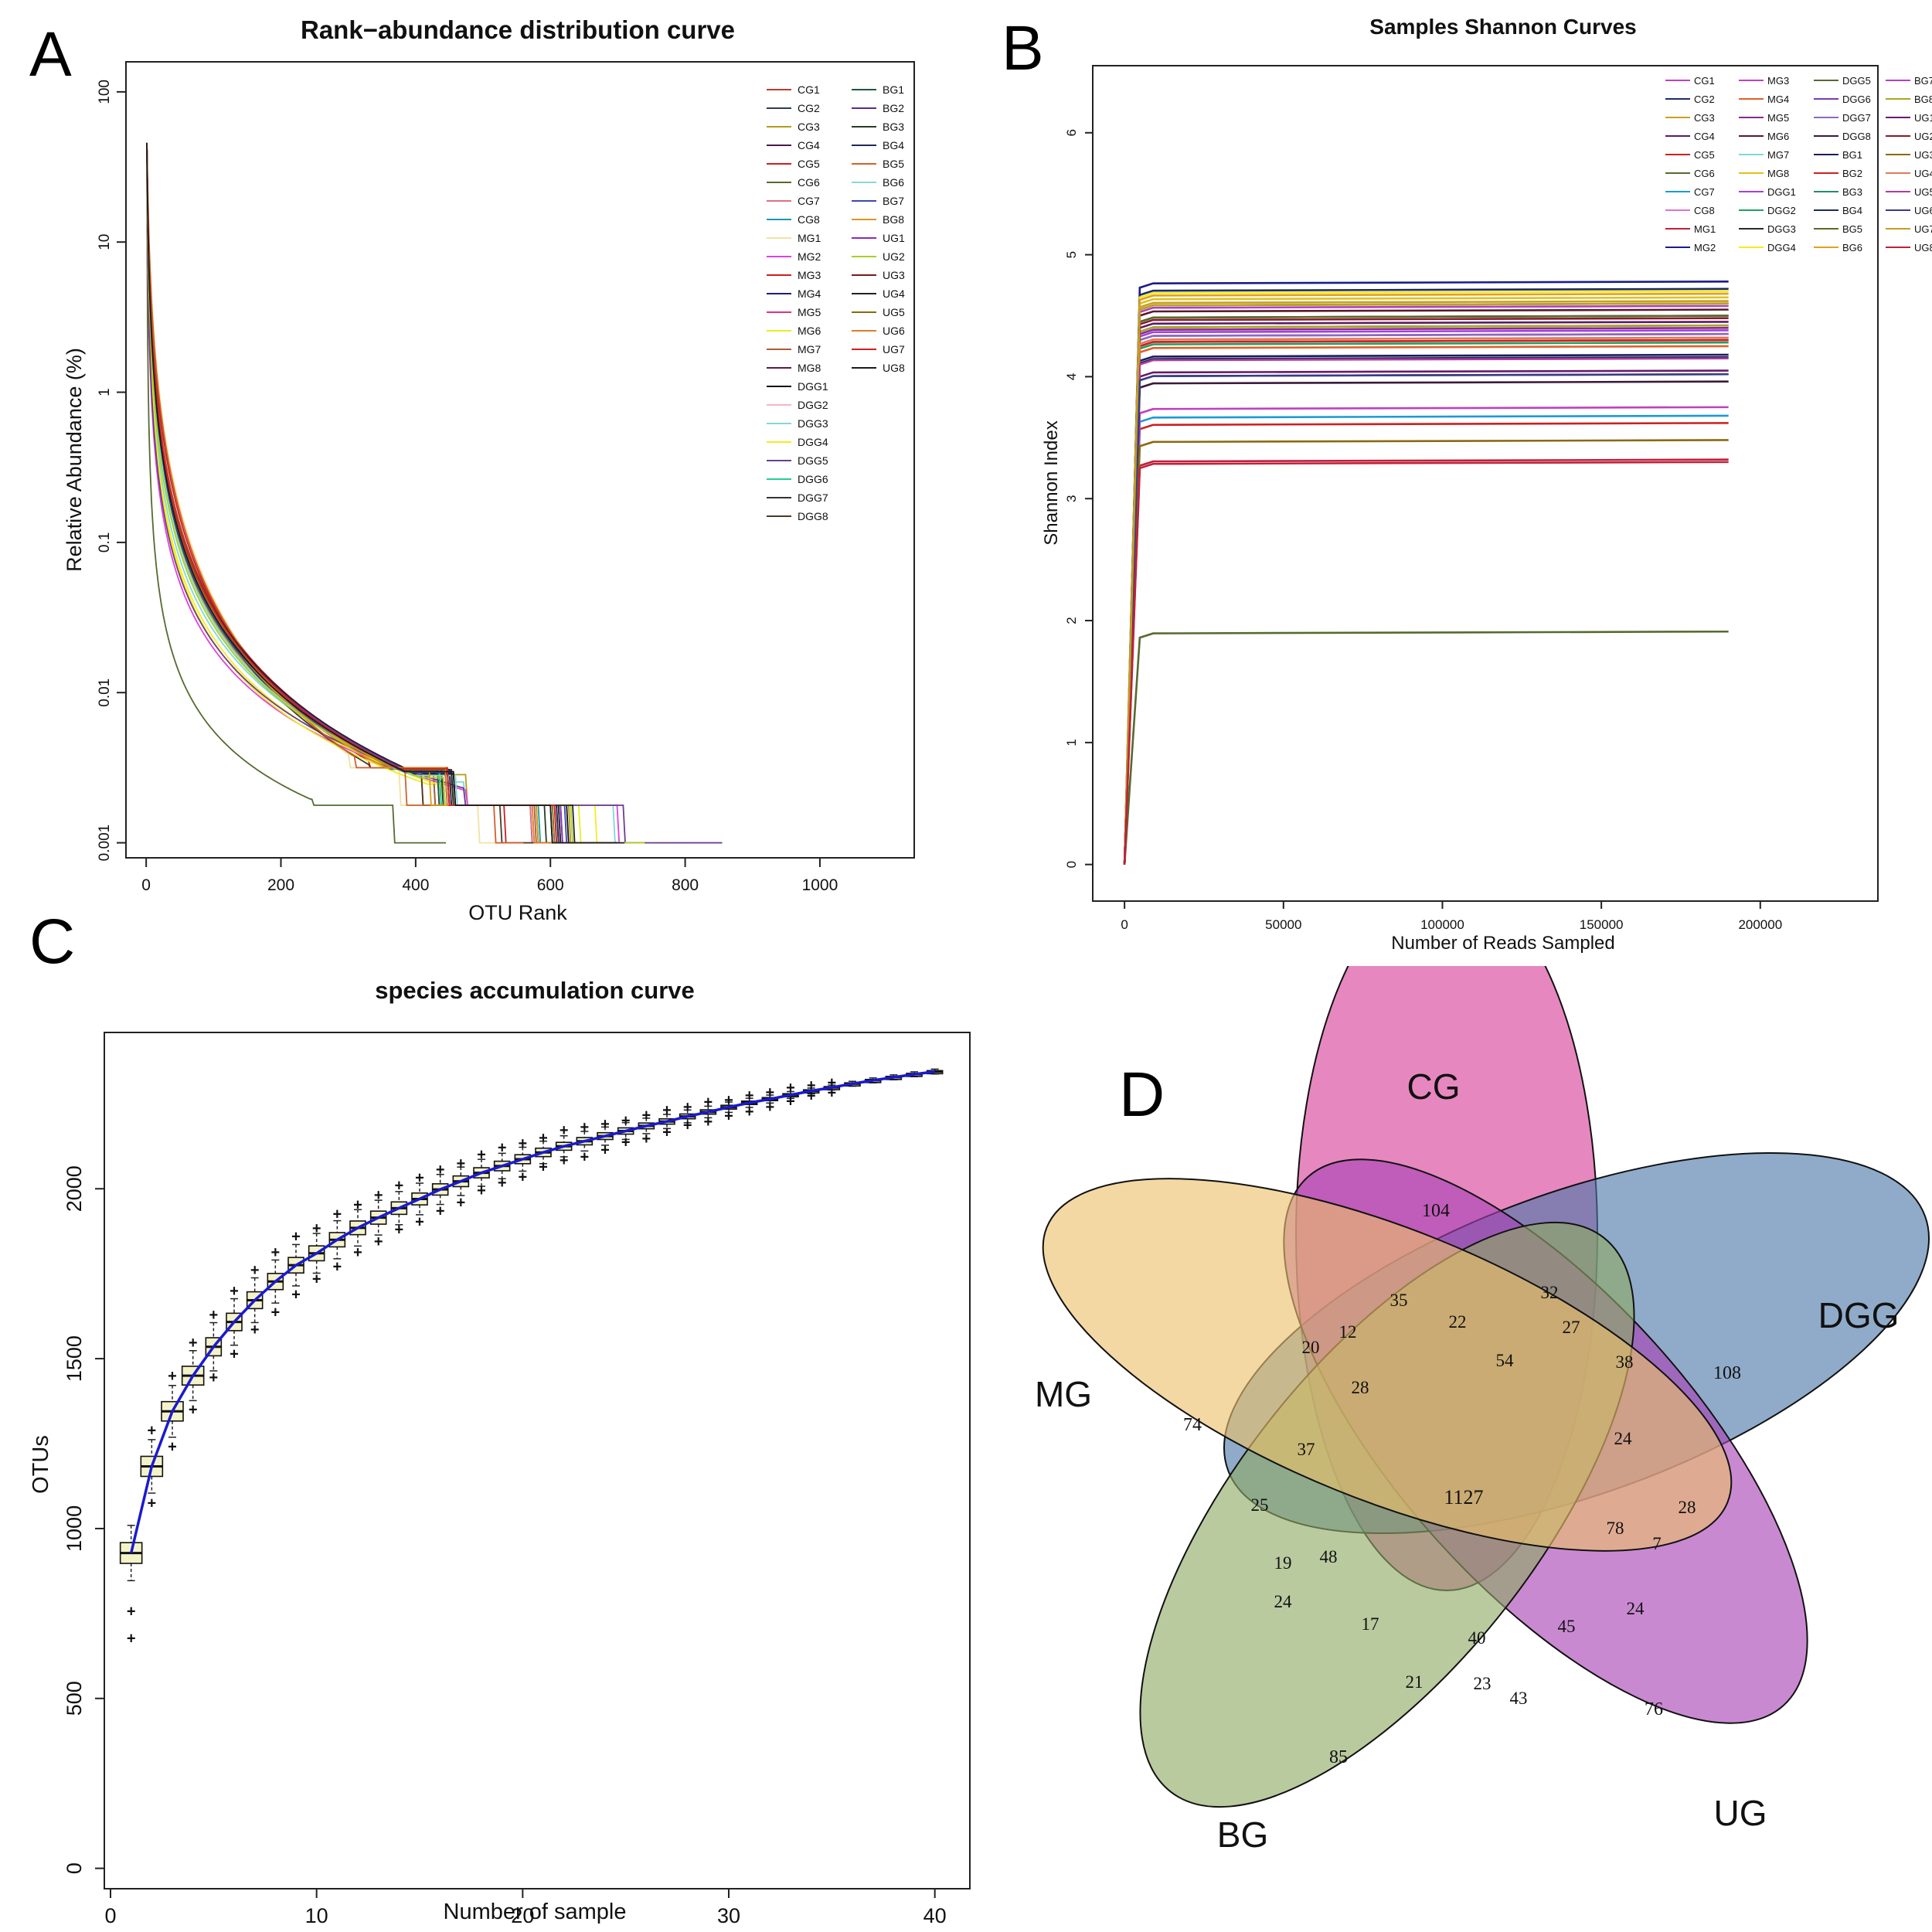 The width and height of the screenshot is (1932, 1932). I want to click on chart-c-y-tick-label: 1500, so click(74, 1359).